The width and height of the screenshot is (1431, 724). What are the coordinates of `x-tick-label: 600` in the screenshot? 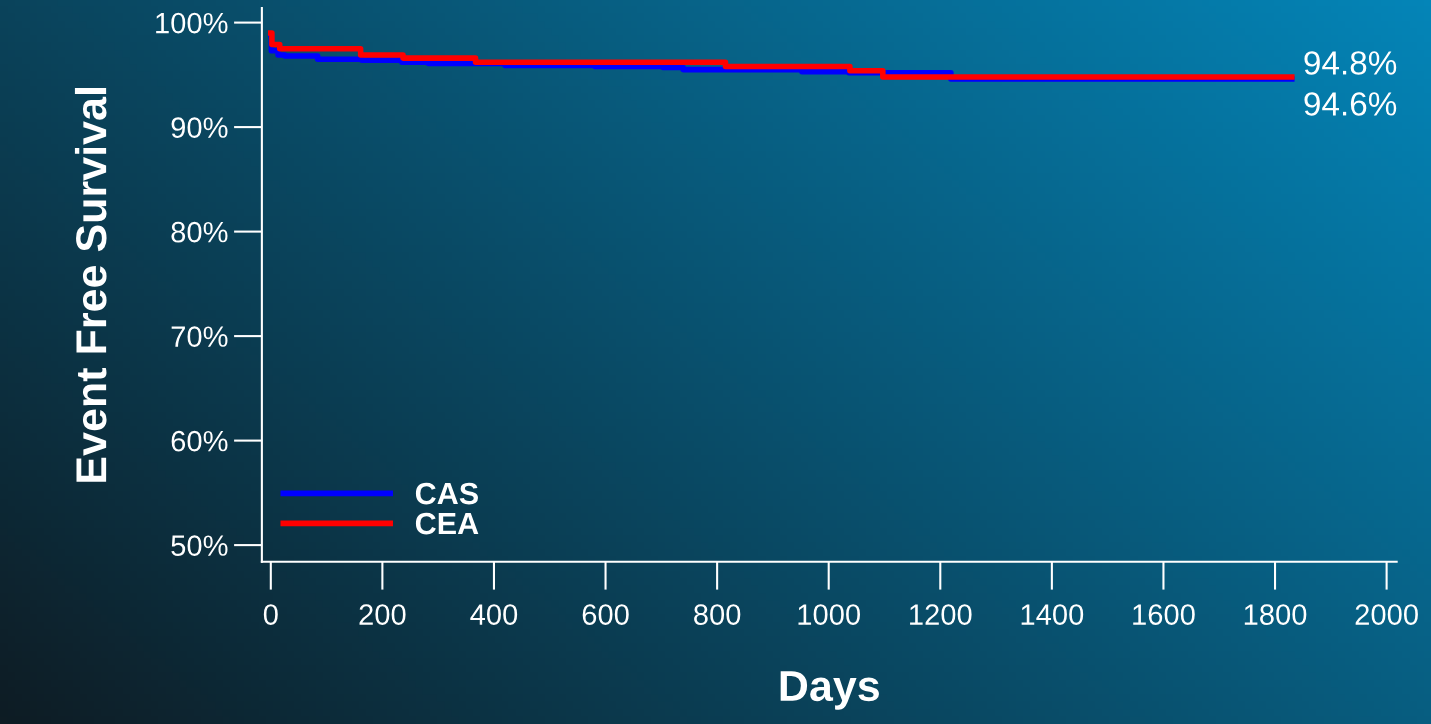 It's located at (605, 614).